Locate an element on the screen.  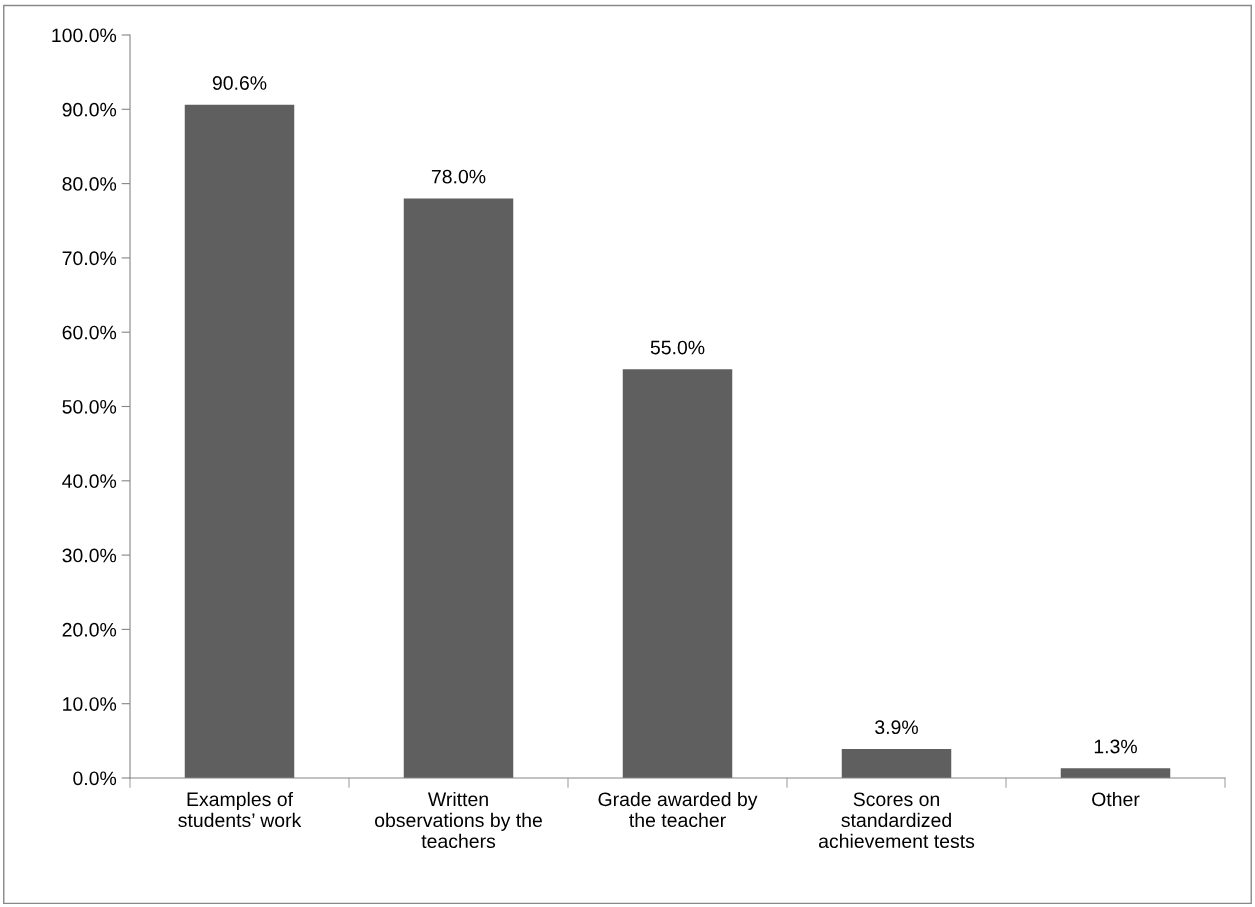
y-tick-label: 10.0% is located at coordinates (90, 704).